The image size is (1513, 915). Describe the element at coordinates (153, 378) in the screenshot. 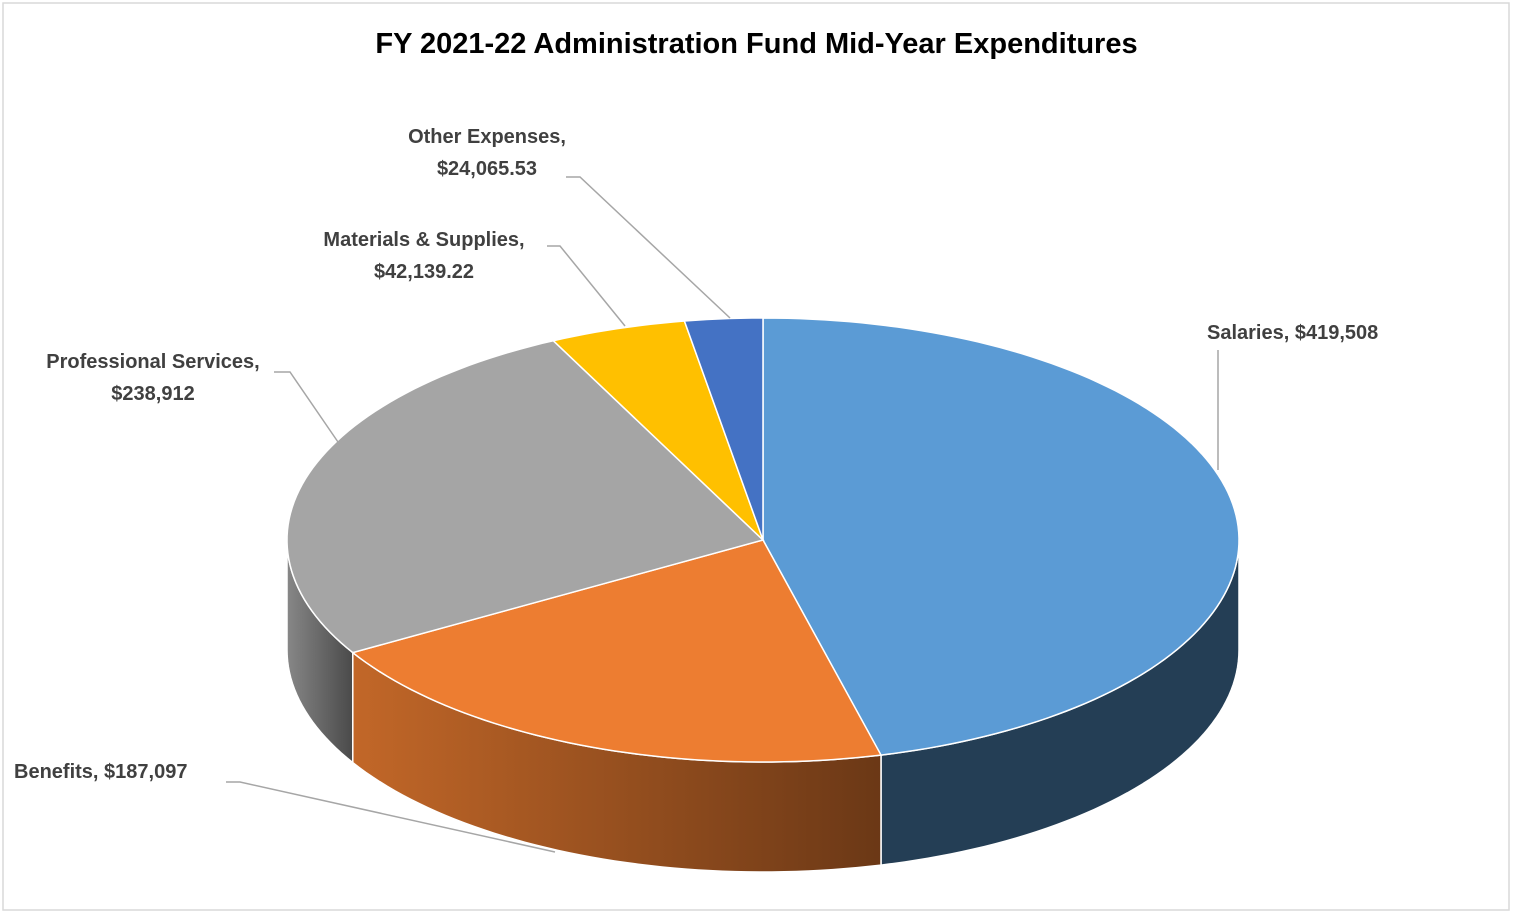

I see `data-label: Professional Services, $238,912` at that location.